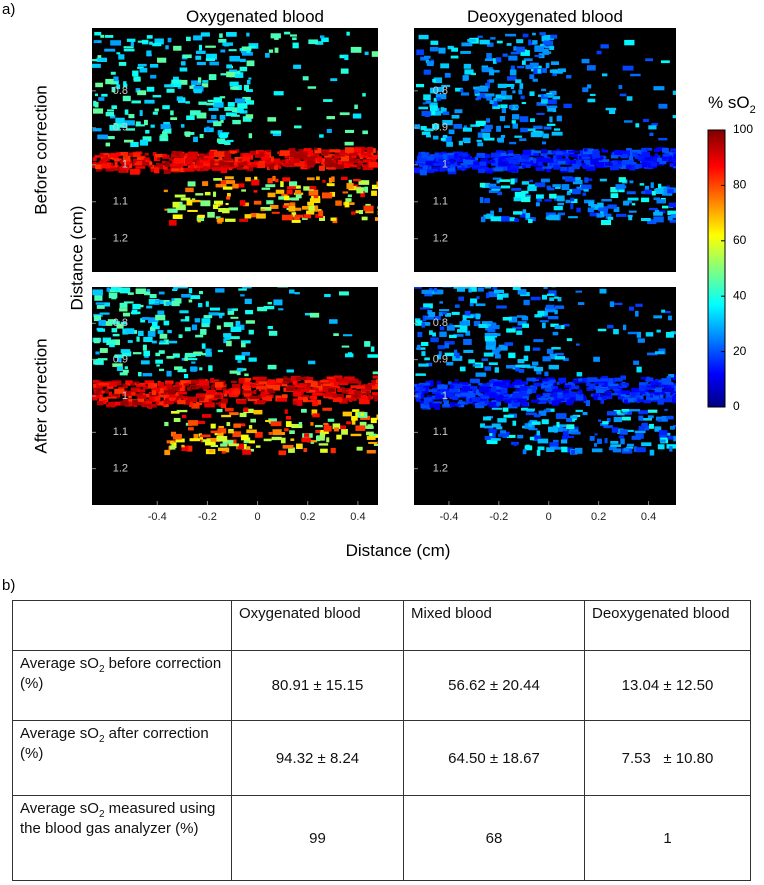  What do you see at coordinates (9, 585) in the screenshot?
I see `panel-label: b)` at bounding box center [9, 585].